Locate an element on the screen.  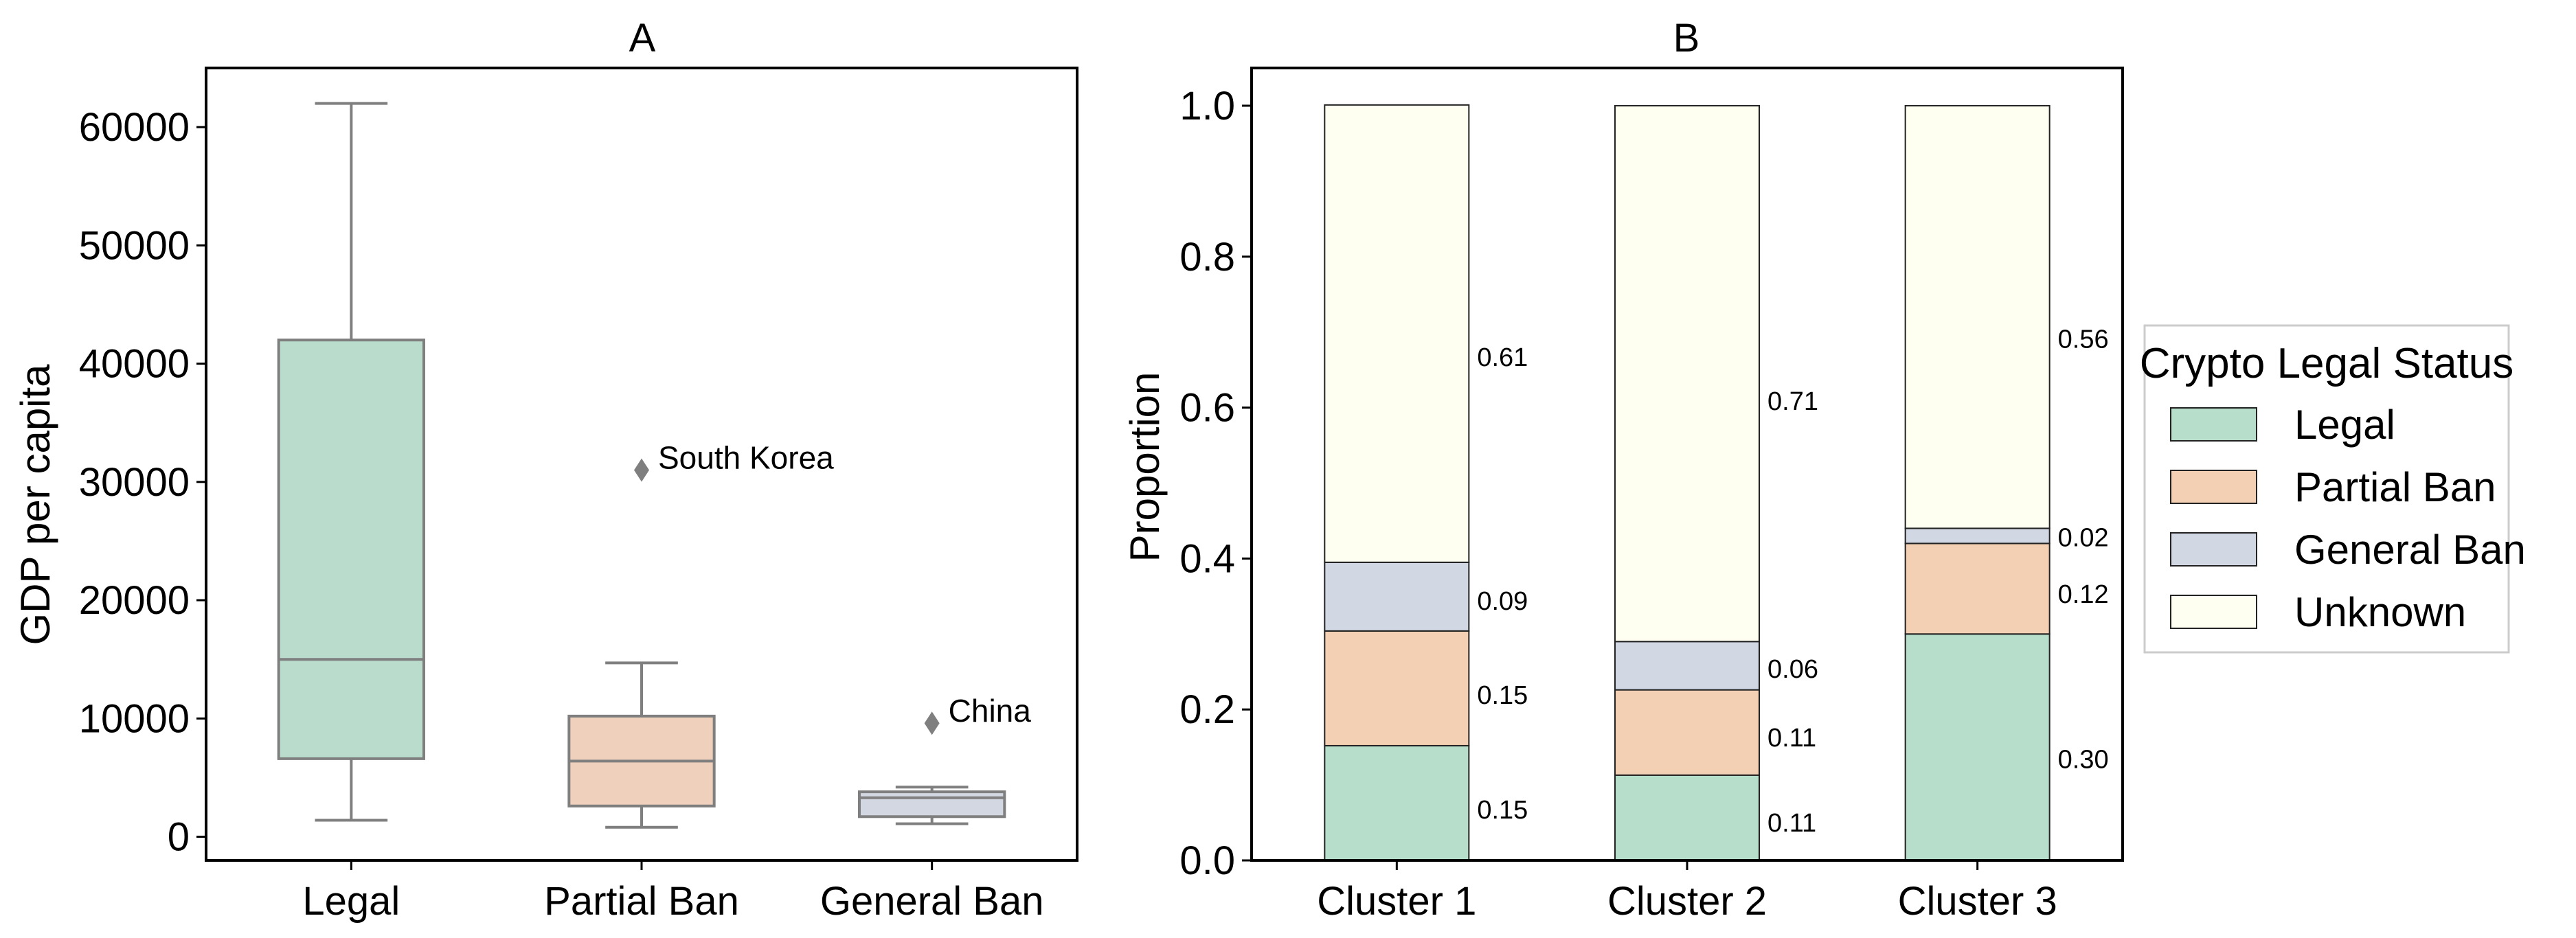
panel-b-ytick-label: 0.0 is located at coordinates (1207, 860).